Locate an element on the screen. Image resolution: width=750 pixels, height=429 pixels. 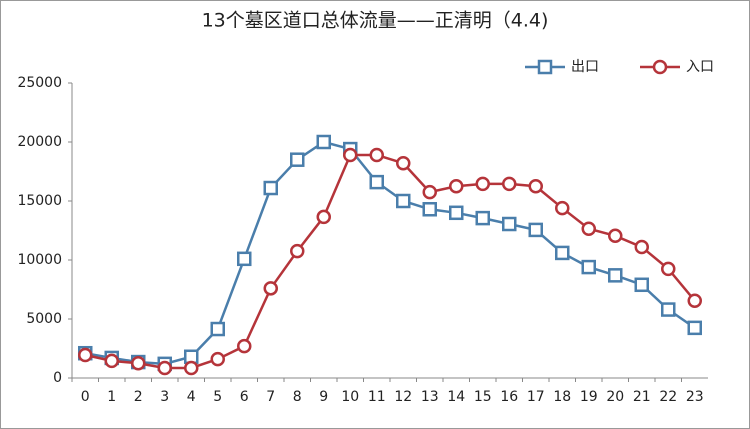
x-tick-label: 17 is located at coordinates (536, 397).